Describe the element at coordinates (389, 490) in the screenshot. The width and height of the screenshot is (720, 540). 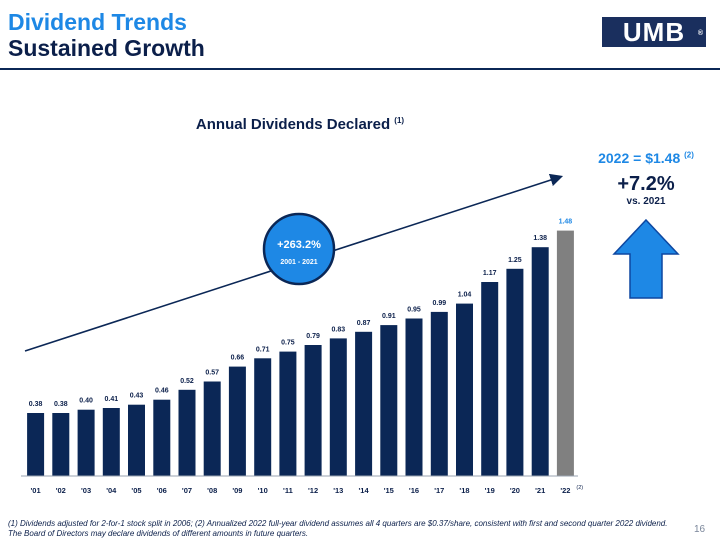
I see `x-tick-14: '15` at that location.